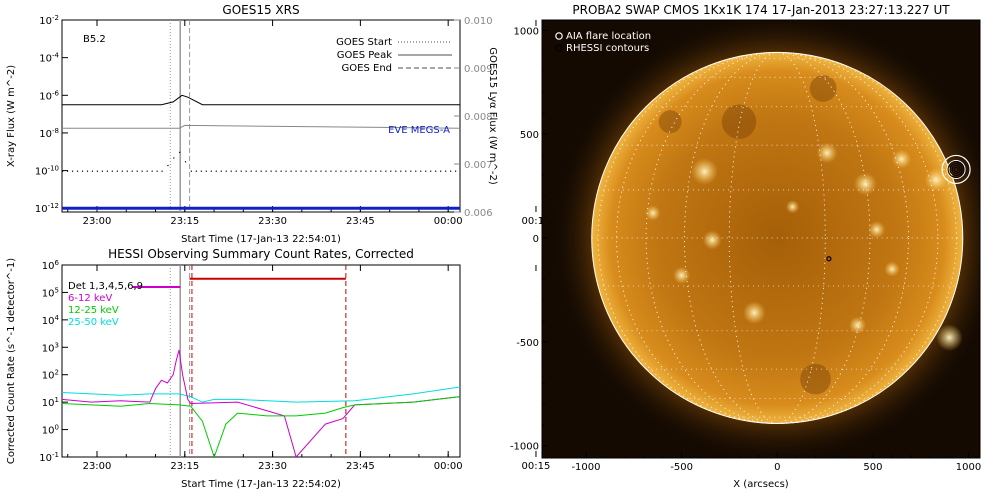 The width and height of the screenshot is (1000, 500). What do you see at coordinates (478, 165) in the screenshot?
I see `goes-ytick-right-label: 0.007` at bounding box center [478, 165].